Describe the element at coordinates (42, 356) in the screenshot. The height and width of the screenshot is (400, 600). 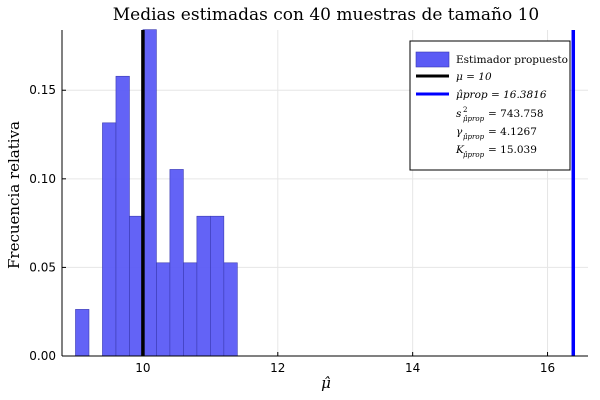
I see `y-tick-label: 0.00` at that location.